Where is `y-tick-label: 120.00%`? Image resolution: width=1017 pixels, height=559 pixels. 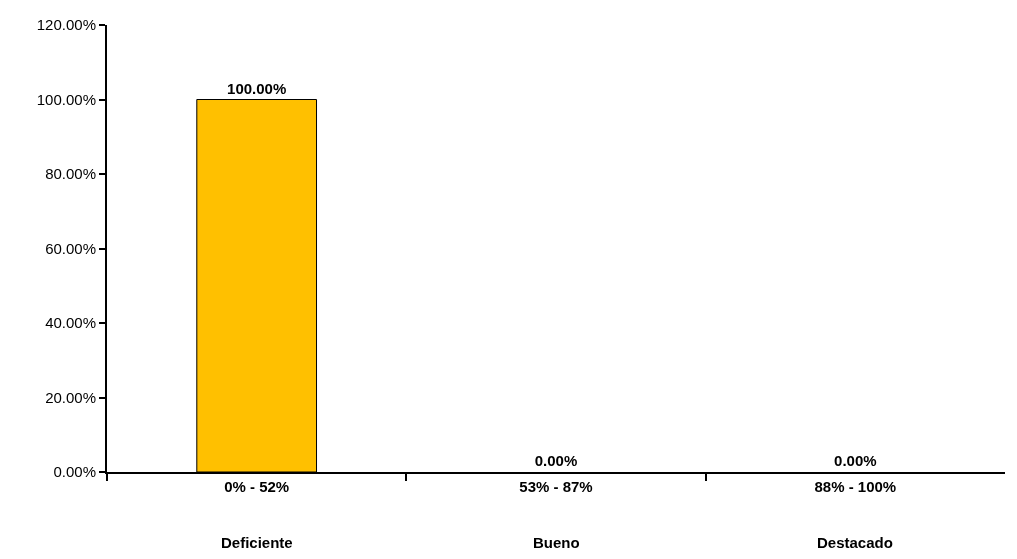 y-tick-label: 120.00% is located at coordinates (66, 25).